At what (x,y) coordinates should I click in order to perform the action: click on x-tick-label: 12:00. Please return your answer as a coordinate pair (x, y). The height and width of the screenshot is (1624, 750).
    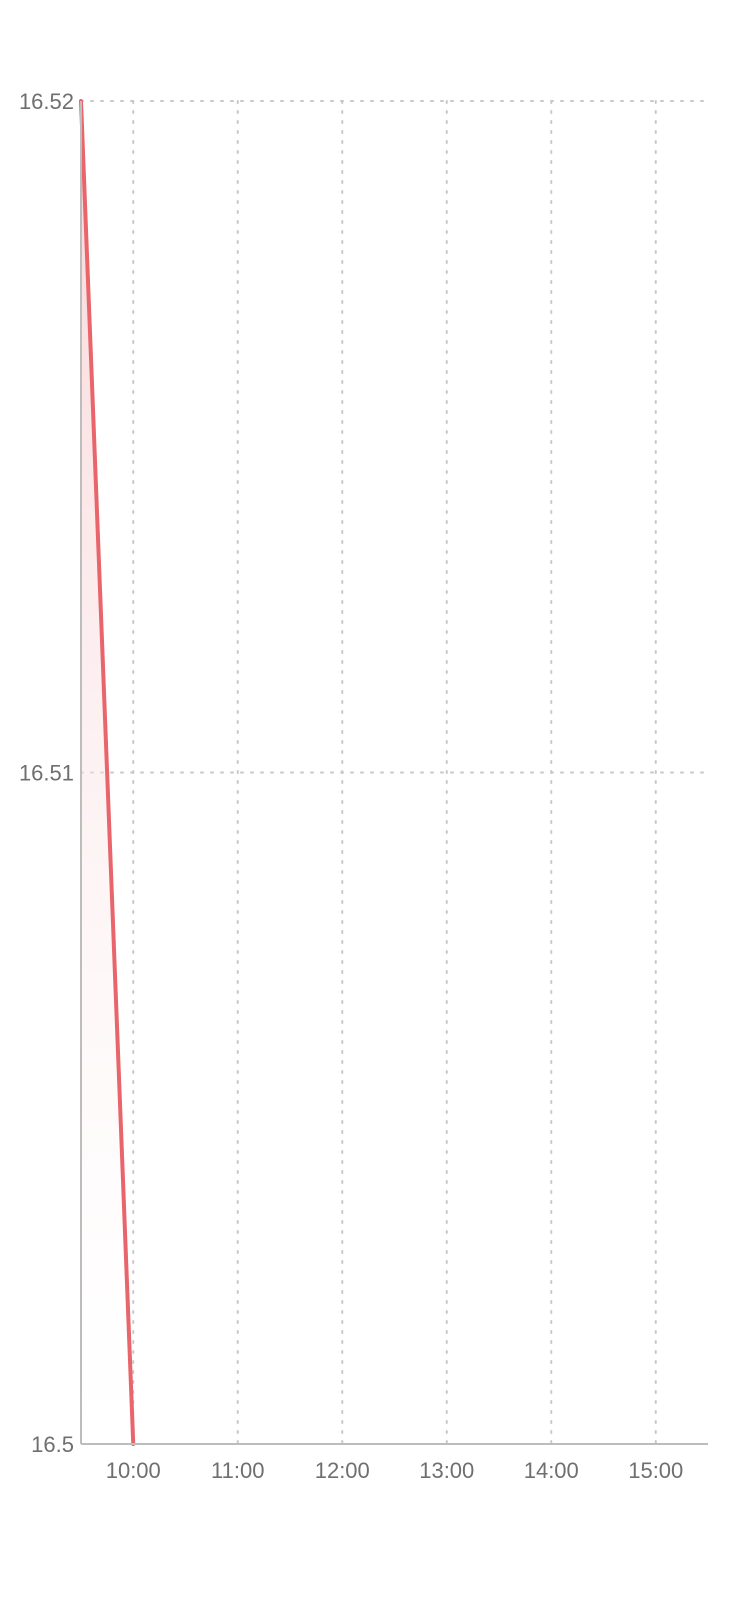
    Looking at the image, I should click on (342, 1470).